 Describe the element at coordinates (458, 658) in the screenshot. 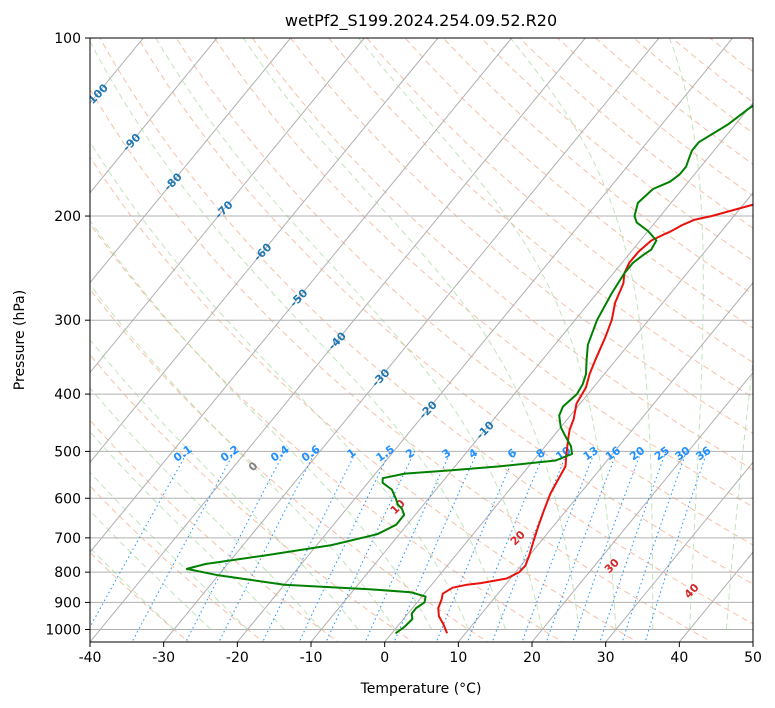

I see `x-tick-label: 10` at that location.